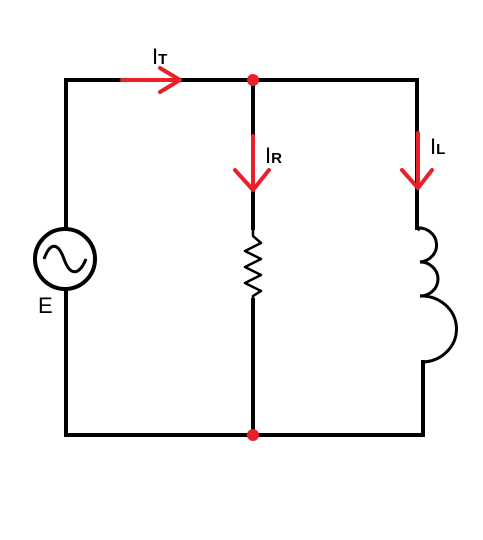 Image resolution: width=483 pixels, height=540 pixels. What do you see at coordinates (45, 305) in the screenshot?
I see `source-label: E` at bounding box center [45, 305].